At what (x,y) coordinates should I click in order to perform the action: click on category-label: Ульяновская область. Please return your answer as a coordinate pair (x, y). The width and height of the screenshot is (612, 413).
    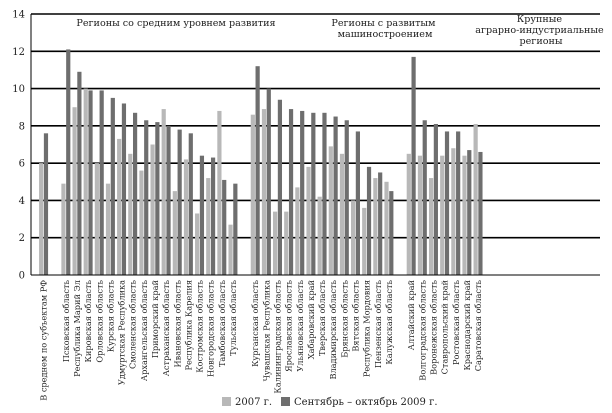
    Looking at the image, I should click on (300, 325).